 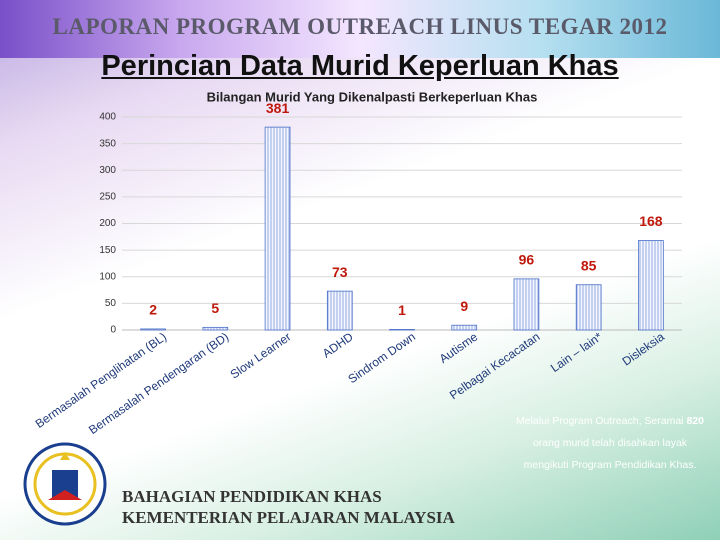 I want to click on x-tick-label: ADHD, so click(x=338, y=344).